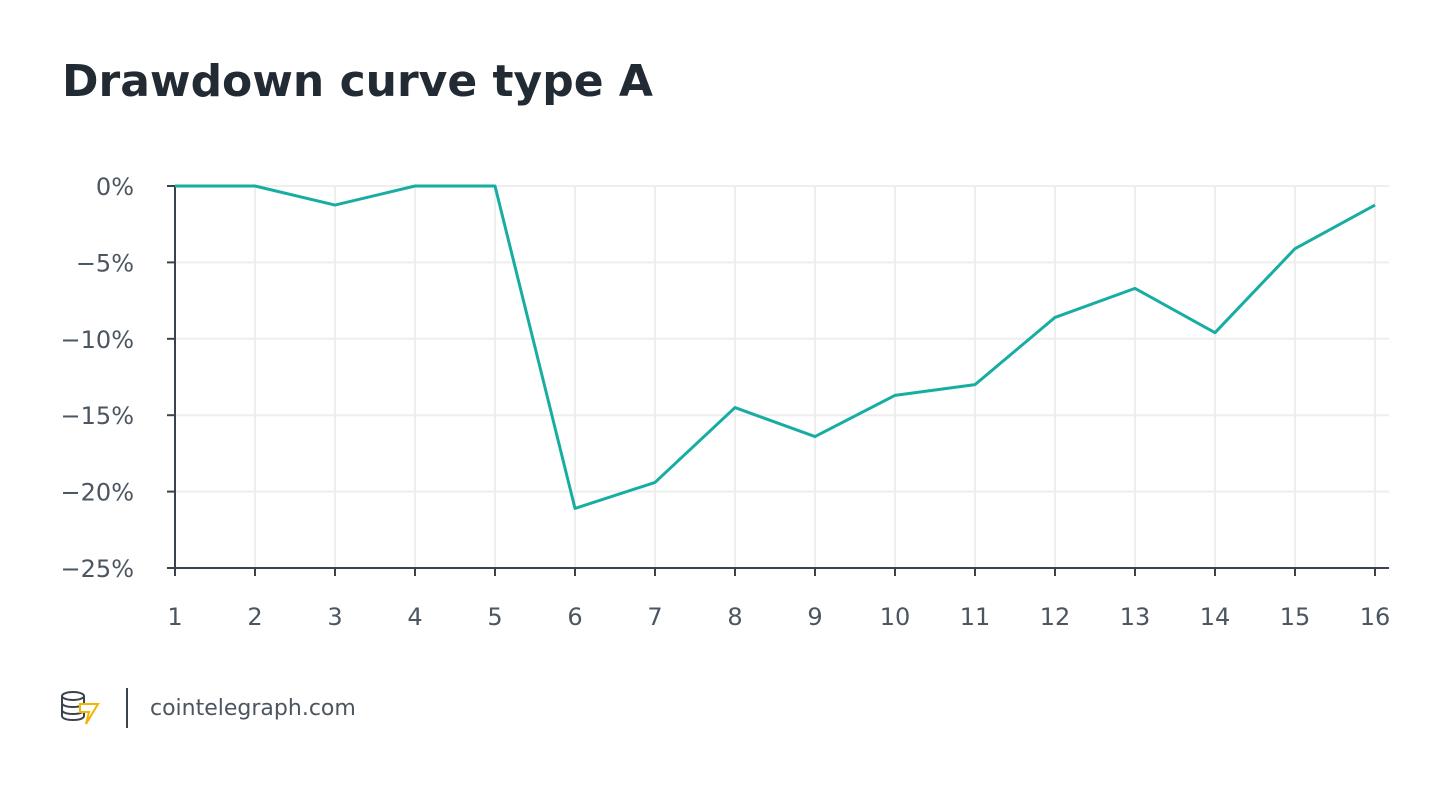 The height and width of the screenshot is (789, 1450). I want to click on y-tick-label: 0%, so click(115, 187).